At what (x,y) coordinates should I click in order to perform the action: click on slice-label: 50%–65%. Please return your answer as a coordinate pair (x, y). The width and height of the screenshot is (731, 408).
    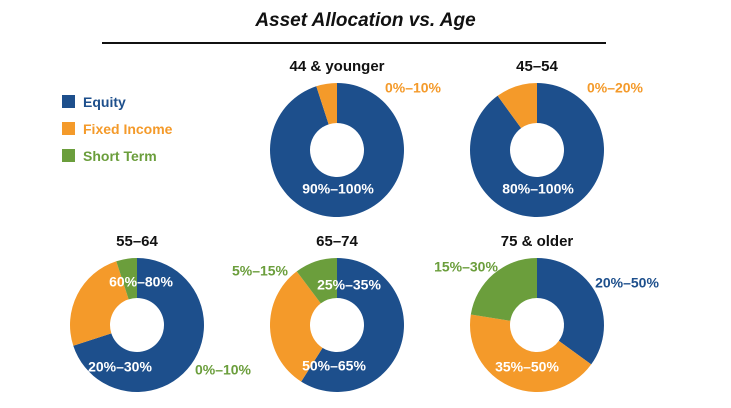
    Looking at the image, I should click on (334, 366).